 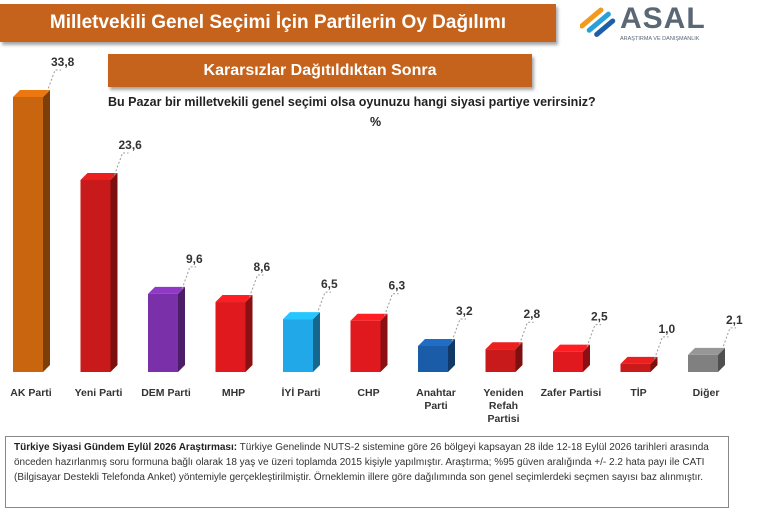 I want to click on category-label: TİP, so click(x=638, y=392).